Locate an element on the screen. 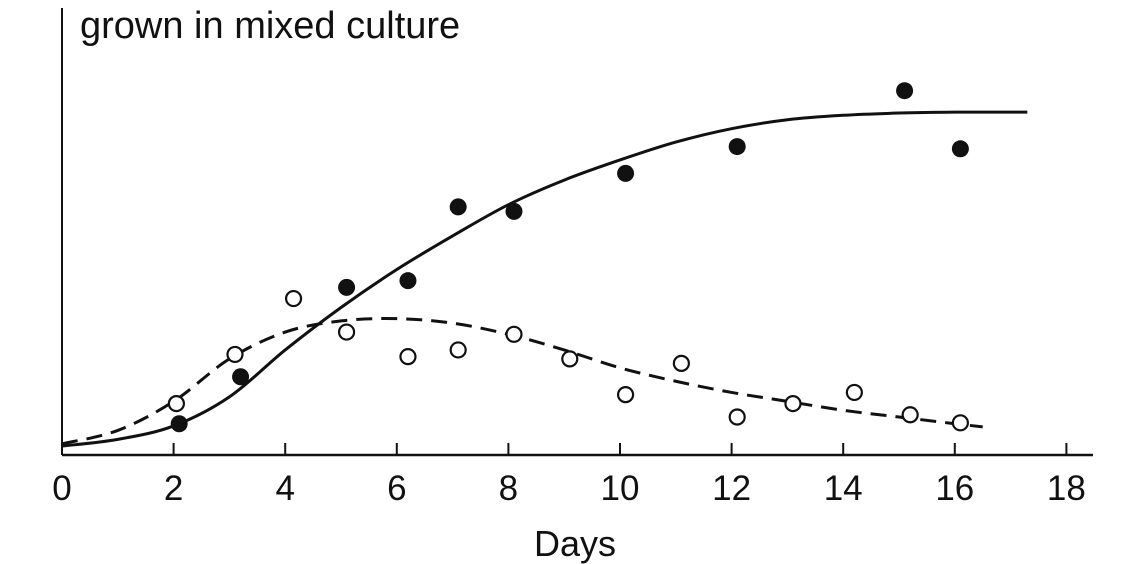 This screenshot has width=1139, height=564. x-axis-ticks: 0 2 4 6 8 10 12 14 16 18 is located at coordinates (569, 475).